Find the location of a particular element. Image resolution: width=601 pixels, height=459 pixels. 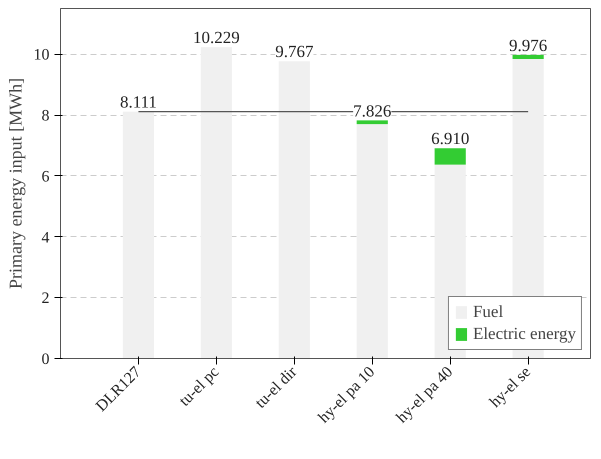

y-tick-label: 8 is located at coordinates (46, 116).